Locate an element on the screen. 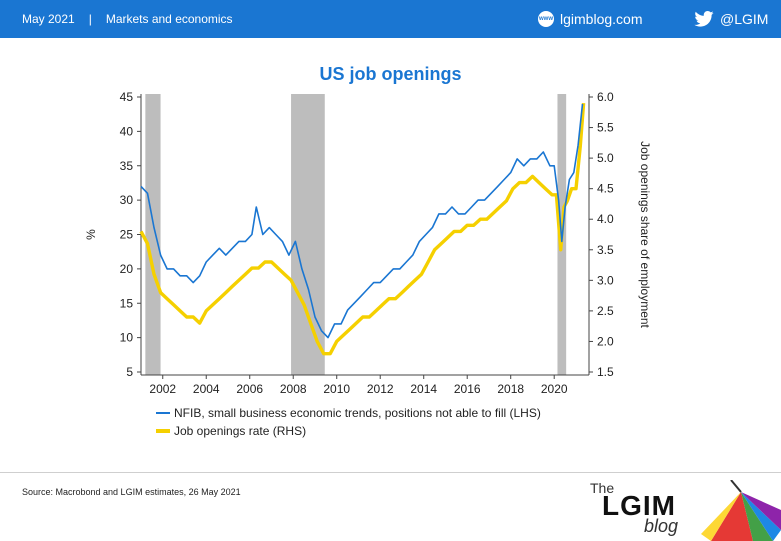 This screenshot has height=541, width=781. x-tick-label: 2004 is located at coordinates (206, 389).